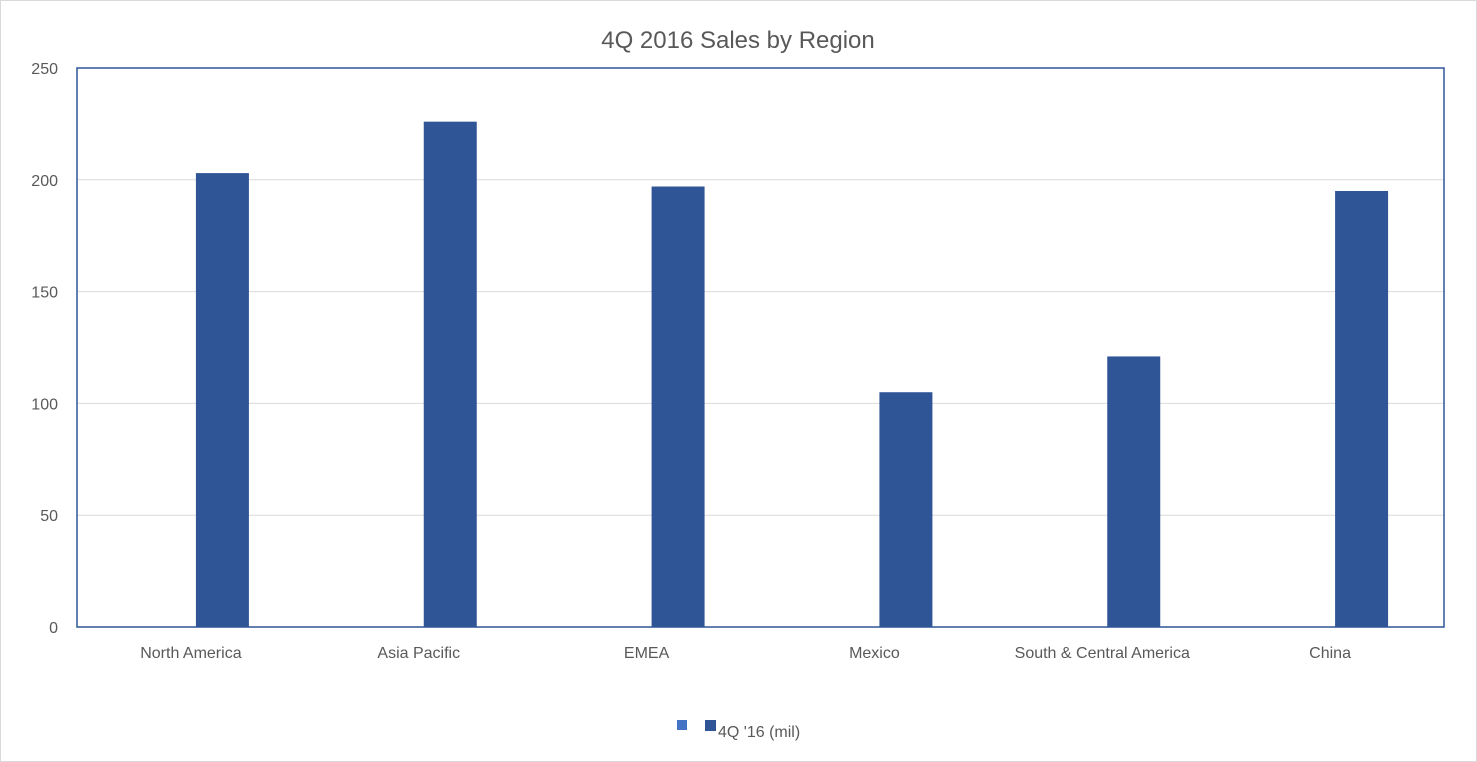  What do you see at coordinates (1134, 491) in the screenshot?
I see `bar-south-central-america` at bounding box center [1134, 491].